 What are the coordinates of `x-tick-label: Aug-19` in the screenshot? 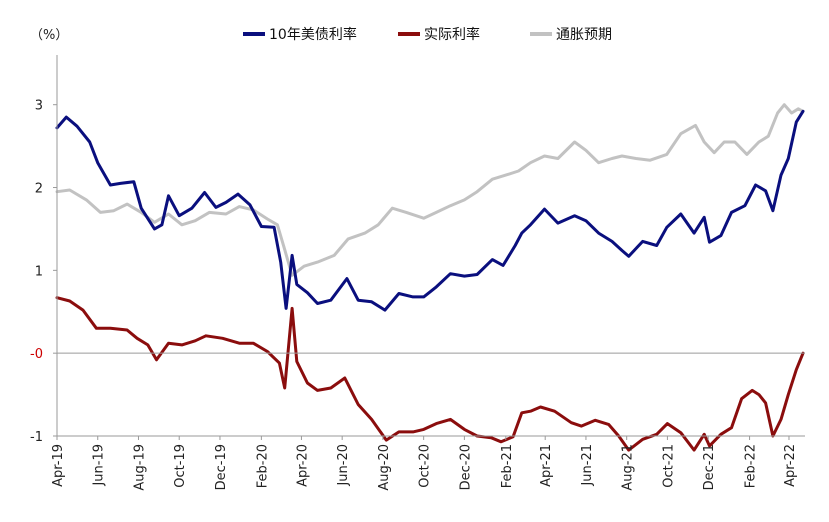 It's located at (139, 467).